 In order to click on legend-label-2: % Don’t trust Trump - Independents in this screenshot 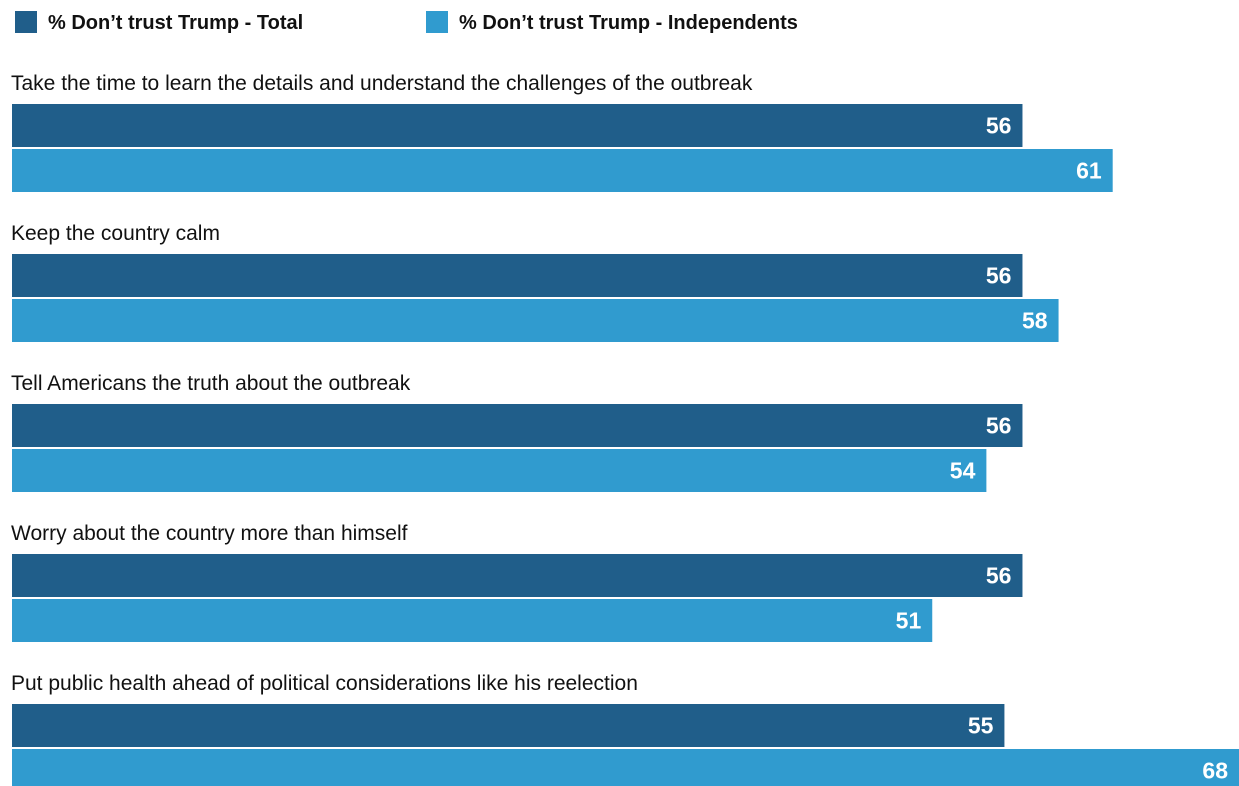, I will do `click(628, 23)`.